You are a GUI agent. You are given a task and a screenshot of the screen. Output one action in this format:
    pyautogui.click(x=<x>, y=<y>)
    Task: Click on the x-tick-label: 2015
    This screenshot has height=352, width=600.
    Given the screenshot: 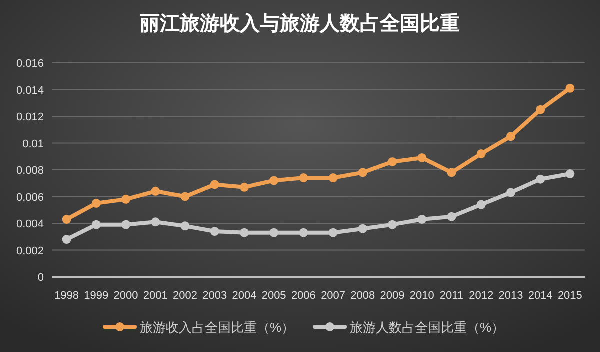 What is the action you would take?
    pyautogui.click(x=570, y=296)
    